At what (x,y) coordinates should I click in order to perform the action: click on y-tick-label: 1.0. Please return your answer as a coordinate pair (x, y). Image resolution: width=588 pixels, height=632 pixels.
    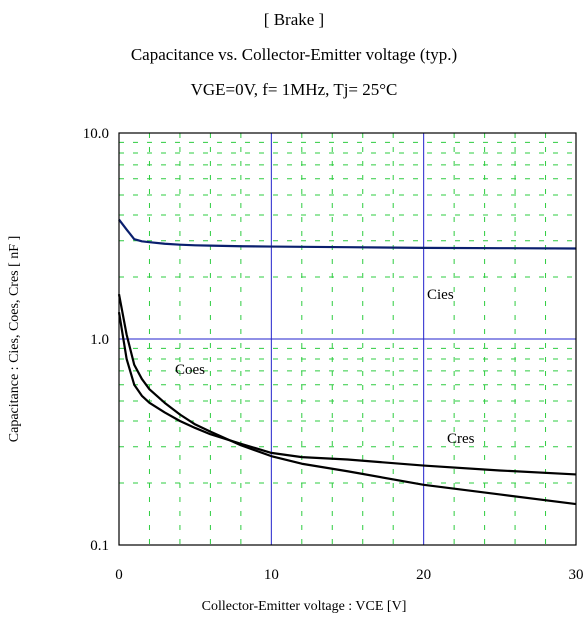
    Looking at the image, I should click on (99, 340).